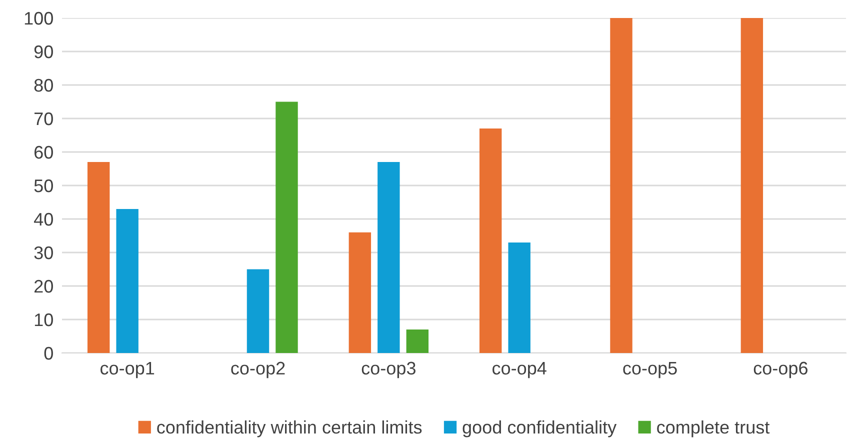 The width and height of the screenshot is (848, 444). I want to click on y-tick-label: 10, so click(43, 319).